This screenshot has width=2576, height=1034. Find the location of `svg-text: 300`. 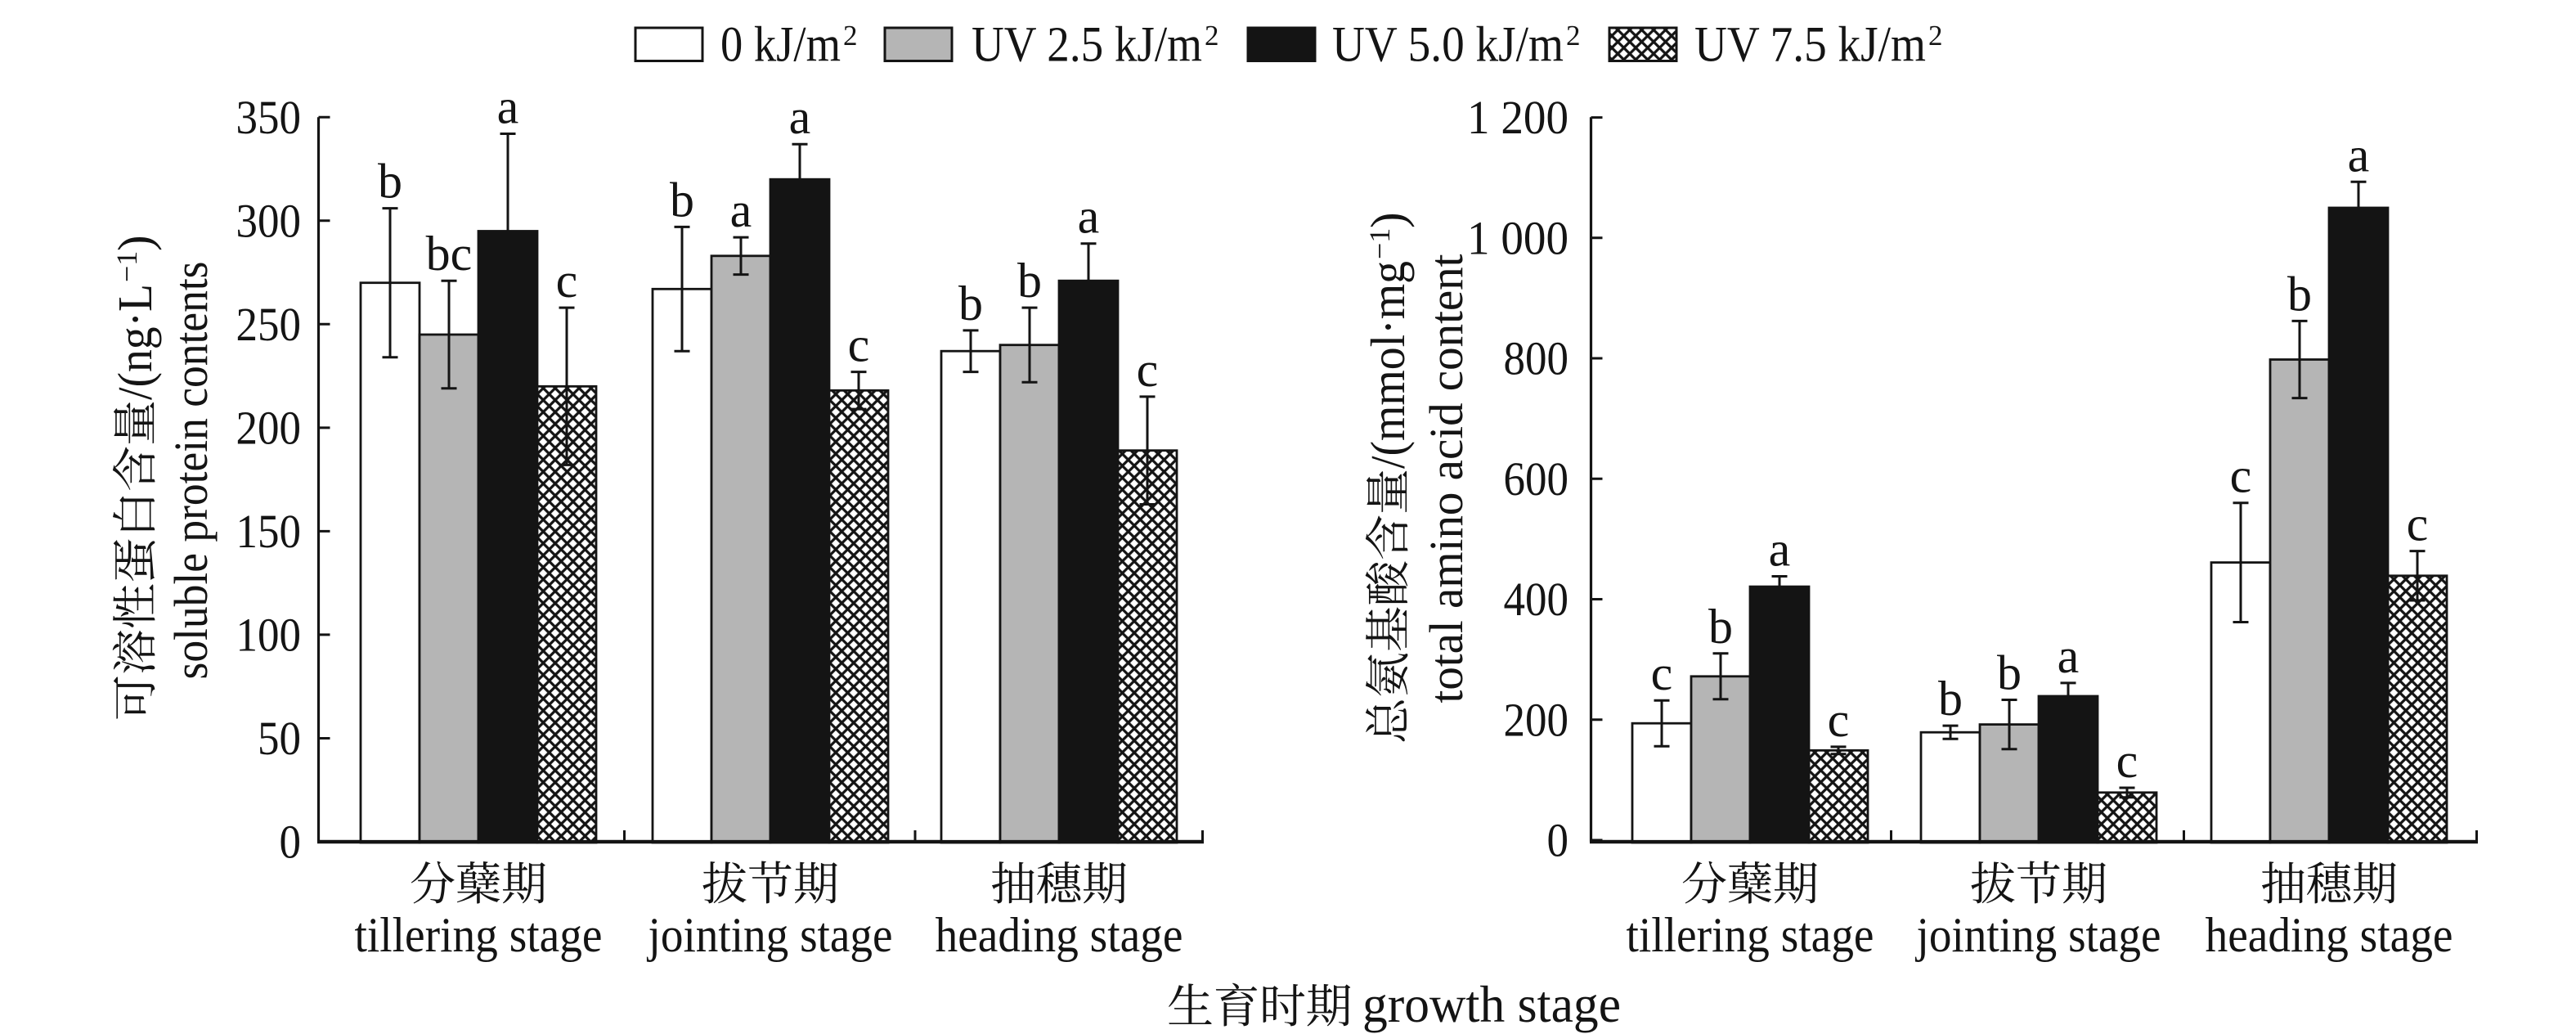

svg-text: 300 is located at coordinates (269, 220).